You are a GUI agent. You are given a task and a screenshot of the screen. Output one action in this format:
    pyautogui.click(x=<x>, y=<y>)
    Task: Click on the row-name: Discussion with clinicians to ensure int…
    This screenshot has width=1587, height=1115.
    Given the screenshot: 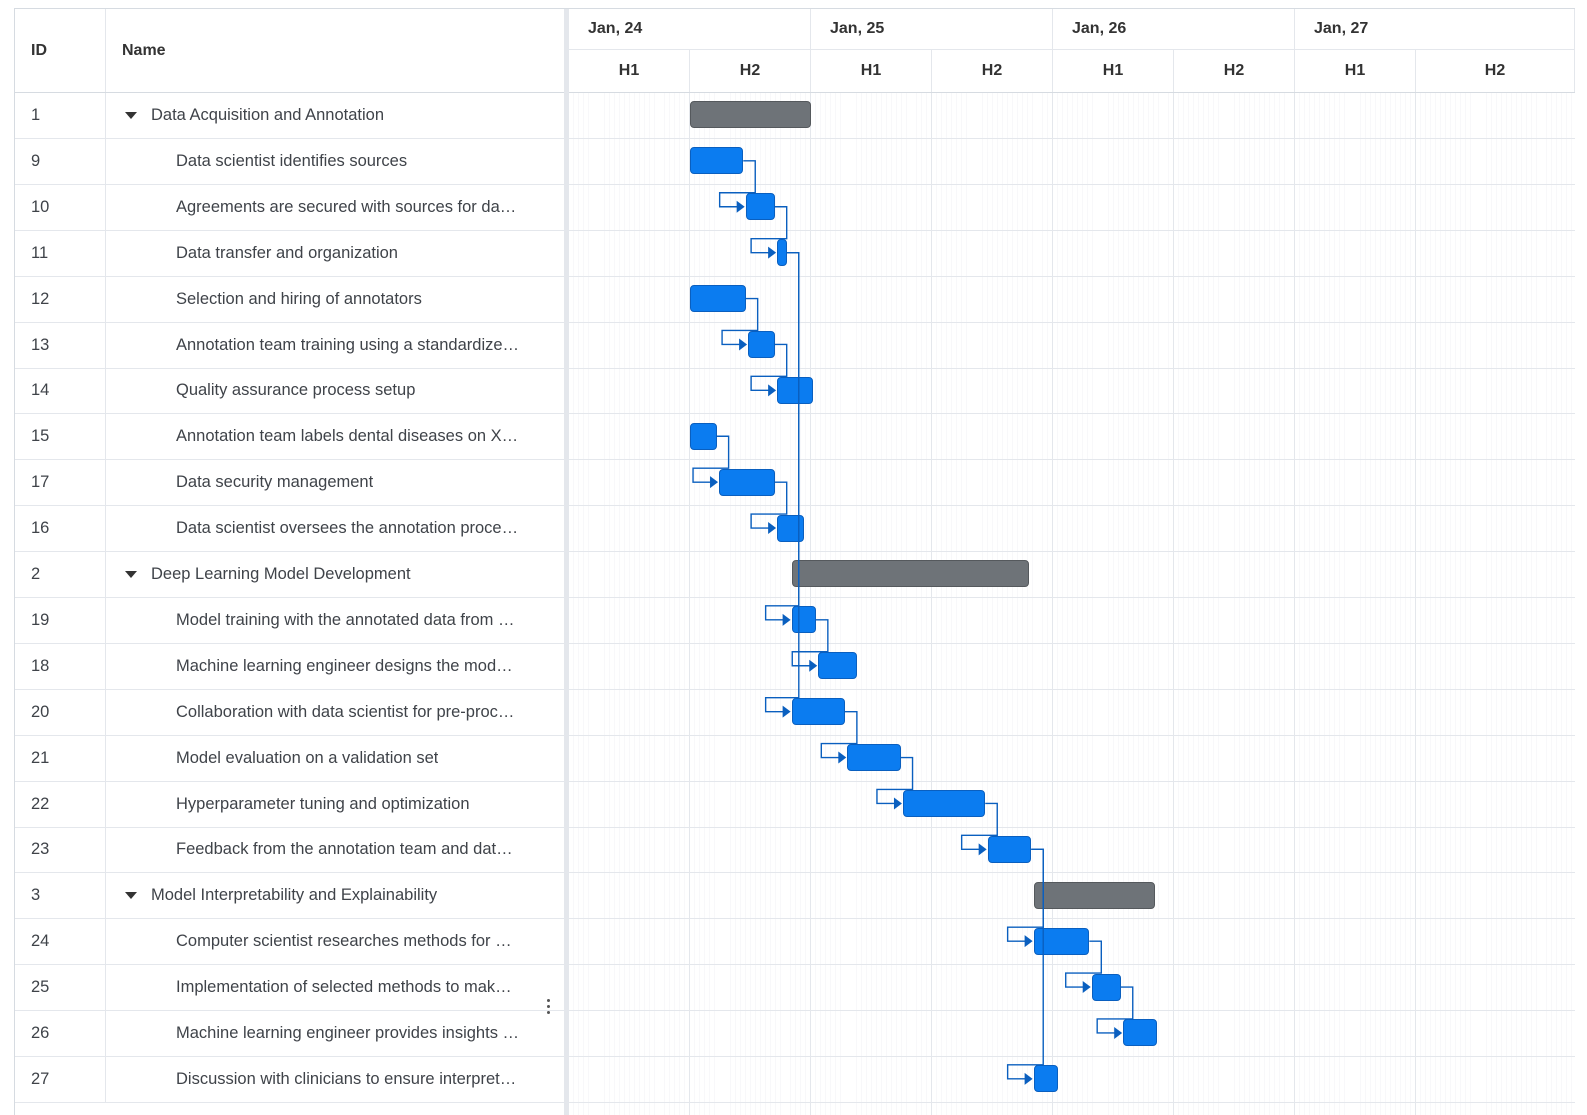 What is the action you would take?
    pyautogui.click(x=346, y=1078)
    